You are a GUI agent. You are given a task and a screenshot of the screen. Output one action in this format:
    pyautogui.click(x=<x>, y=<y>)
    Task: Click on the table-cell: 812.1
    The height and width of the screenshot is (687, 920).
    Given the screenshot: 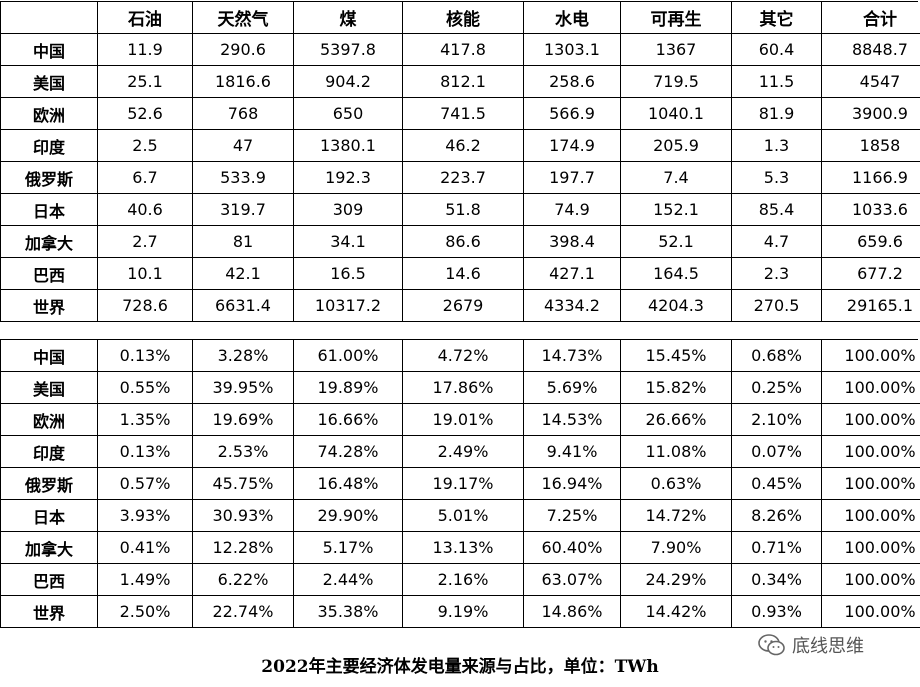 What is the action you would take?
    pyautogui.click(x=463, y=82)
    